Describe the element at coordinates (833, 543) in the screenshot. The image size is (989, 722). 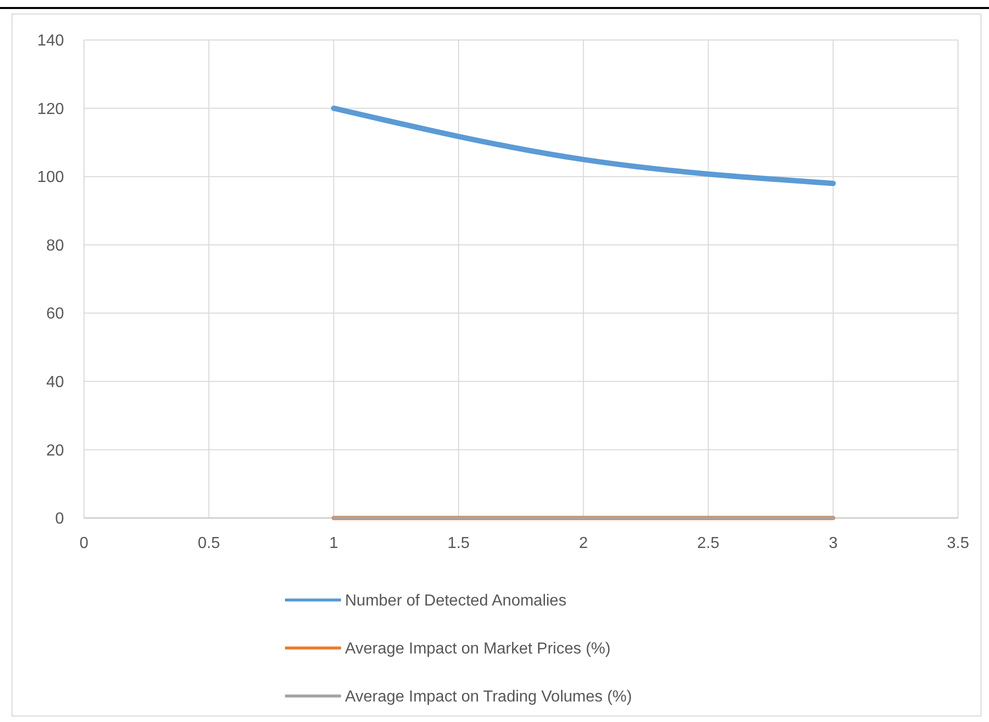
I see `x-tick-label: 3` at that location.